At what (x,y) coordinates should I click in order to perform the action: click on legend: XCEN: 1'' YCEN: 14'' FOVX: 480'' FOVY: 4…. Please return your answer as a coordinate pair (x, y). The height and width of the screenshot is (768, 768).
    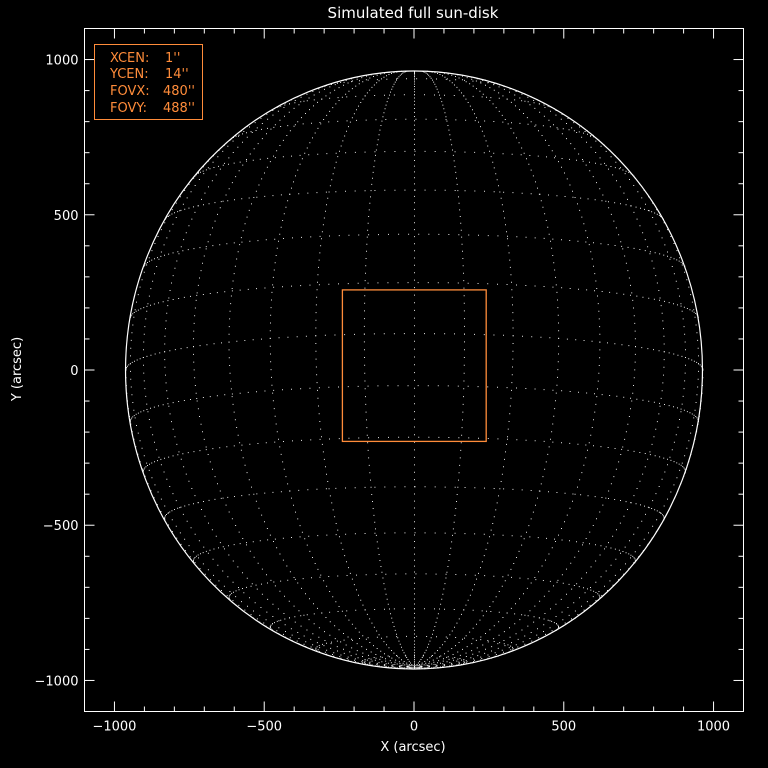
    Looking at the image, I should click on (148, 82).